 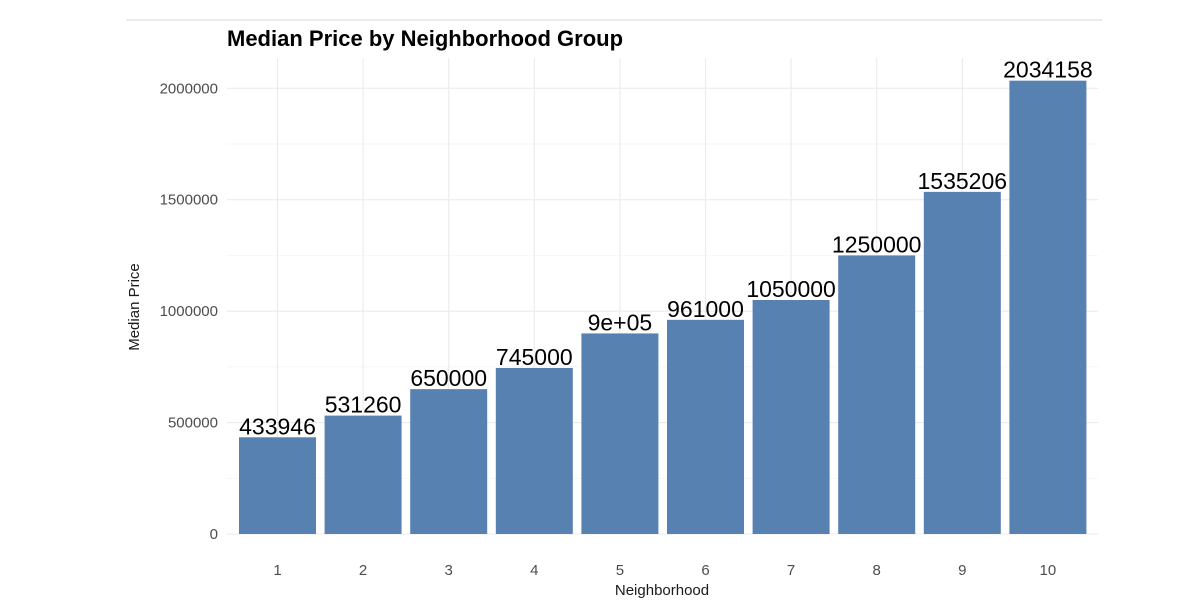 I want to click on y-tick-label: 1500000, so click(x=189, y=200).